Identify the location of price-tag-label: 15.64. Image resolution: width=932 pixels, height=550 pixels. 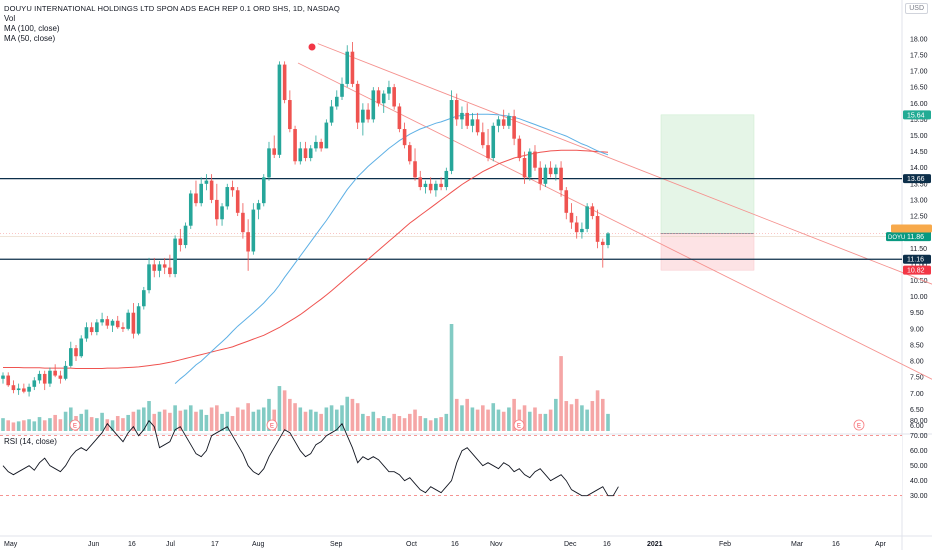
(916, 115).